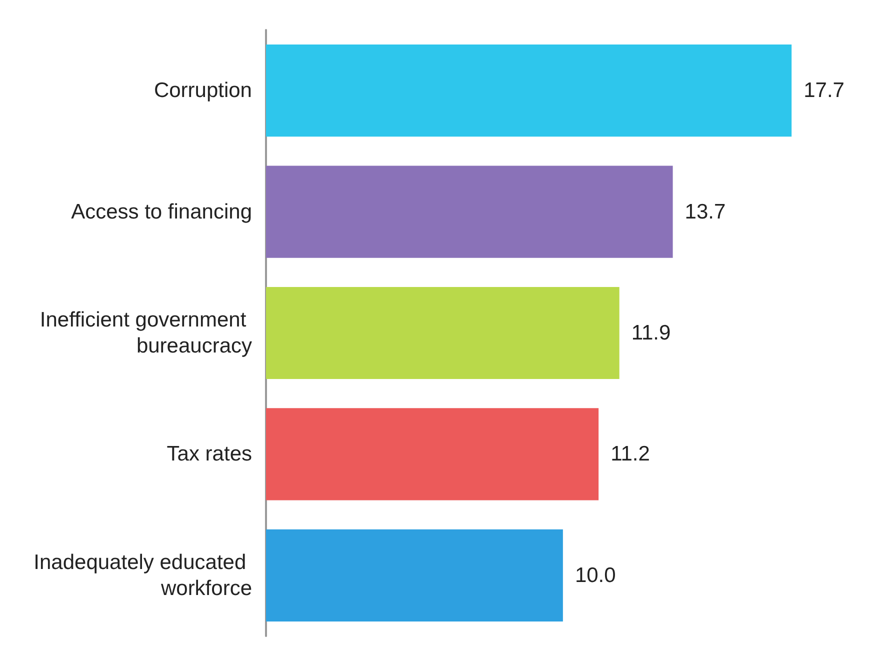 This screenshot has width=877, height=648. What do you see at coordinates (143, 575) in the screenshot?
I see `y-tick-label: Inadequately educated workforce` at bounding box center [143, 575].